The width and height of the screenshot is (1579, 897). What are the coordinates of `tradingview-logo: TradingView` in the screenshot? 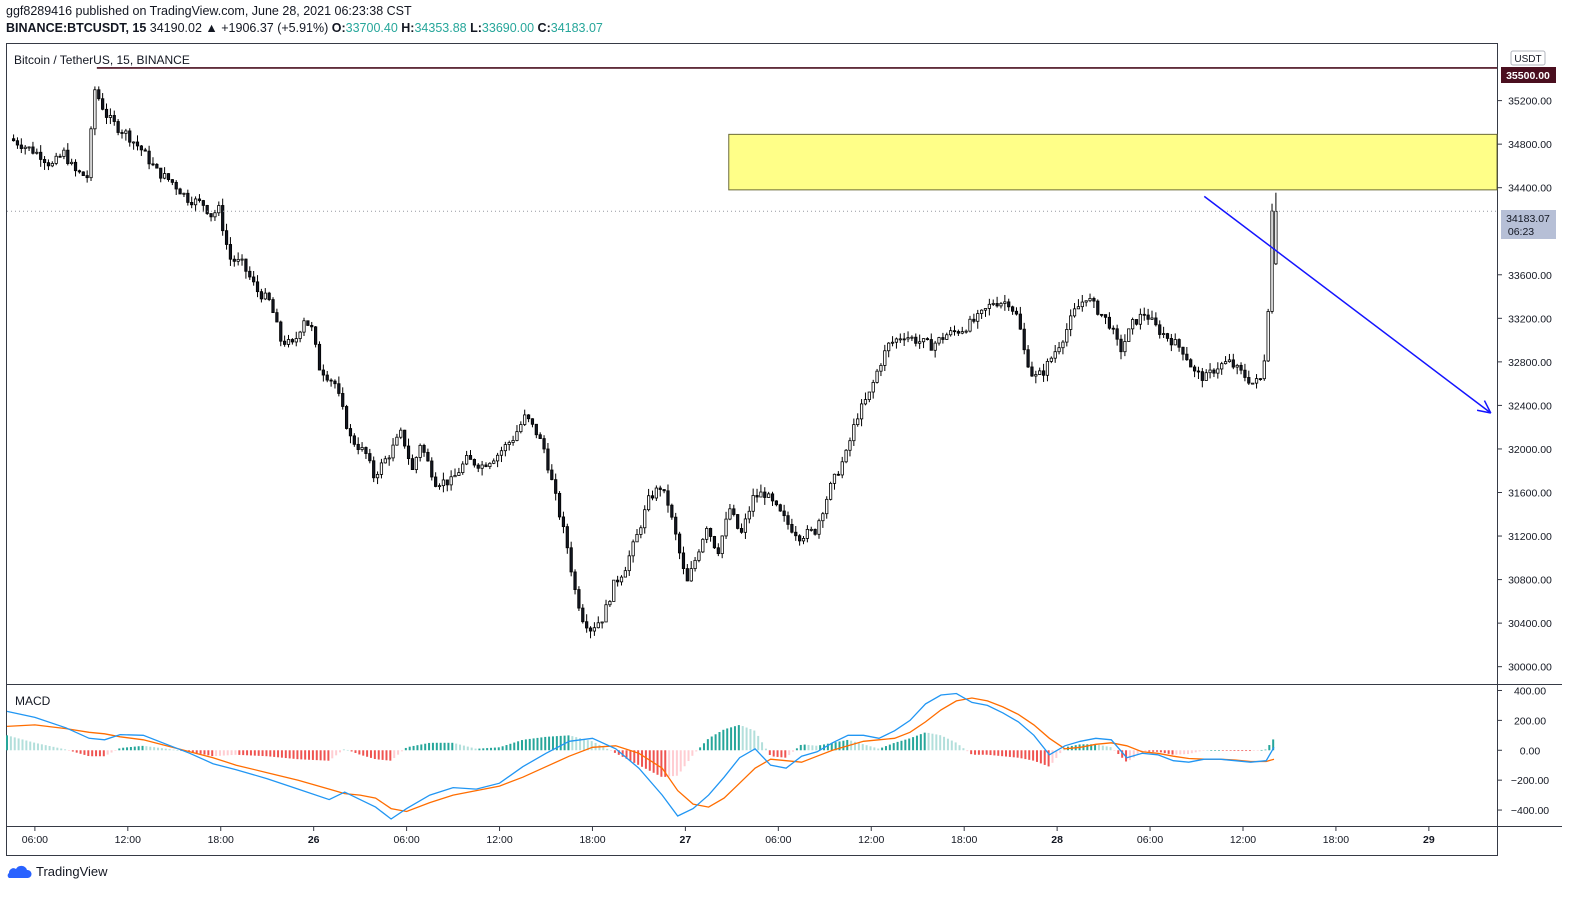 It's located at (57, 871).